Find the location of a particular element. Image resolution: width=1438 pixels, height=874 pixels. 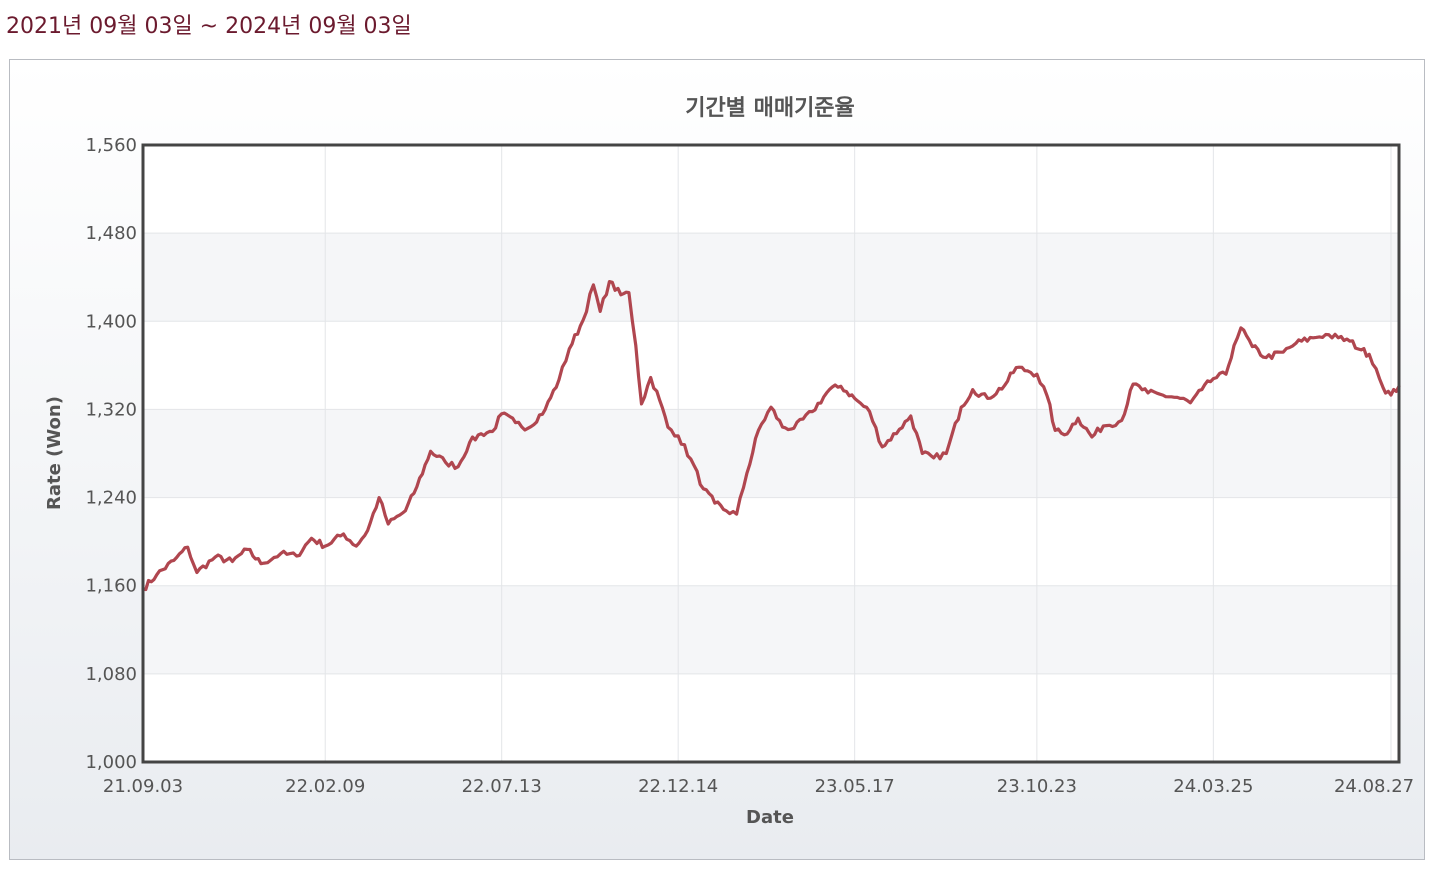

period-label: 2021년 09월 03일 ~ 2024년 09월 03일 is located at coordinates (209, 26).